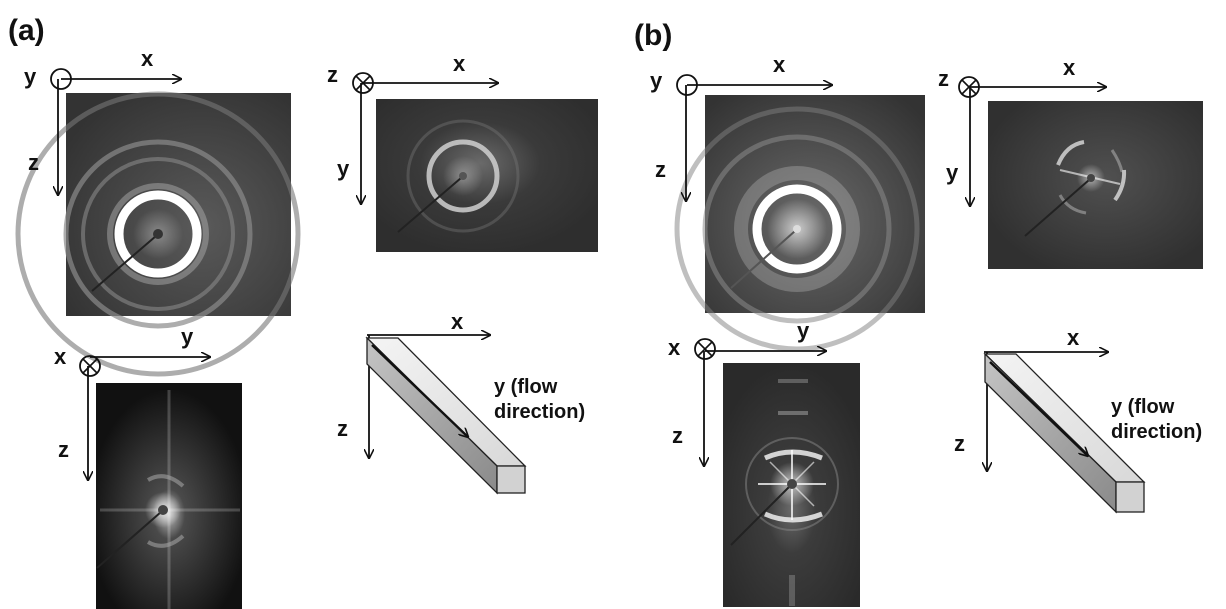 This screenshot has height=609, width=1226. Describe the element at coordinates (1038, 408) in the screenshot. I see `panel-b-schematic-flow-arrow` at that location.